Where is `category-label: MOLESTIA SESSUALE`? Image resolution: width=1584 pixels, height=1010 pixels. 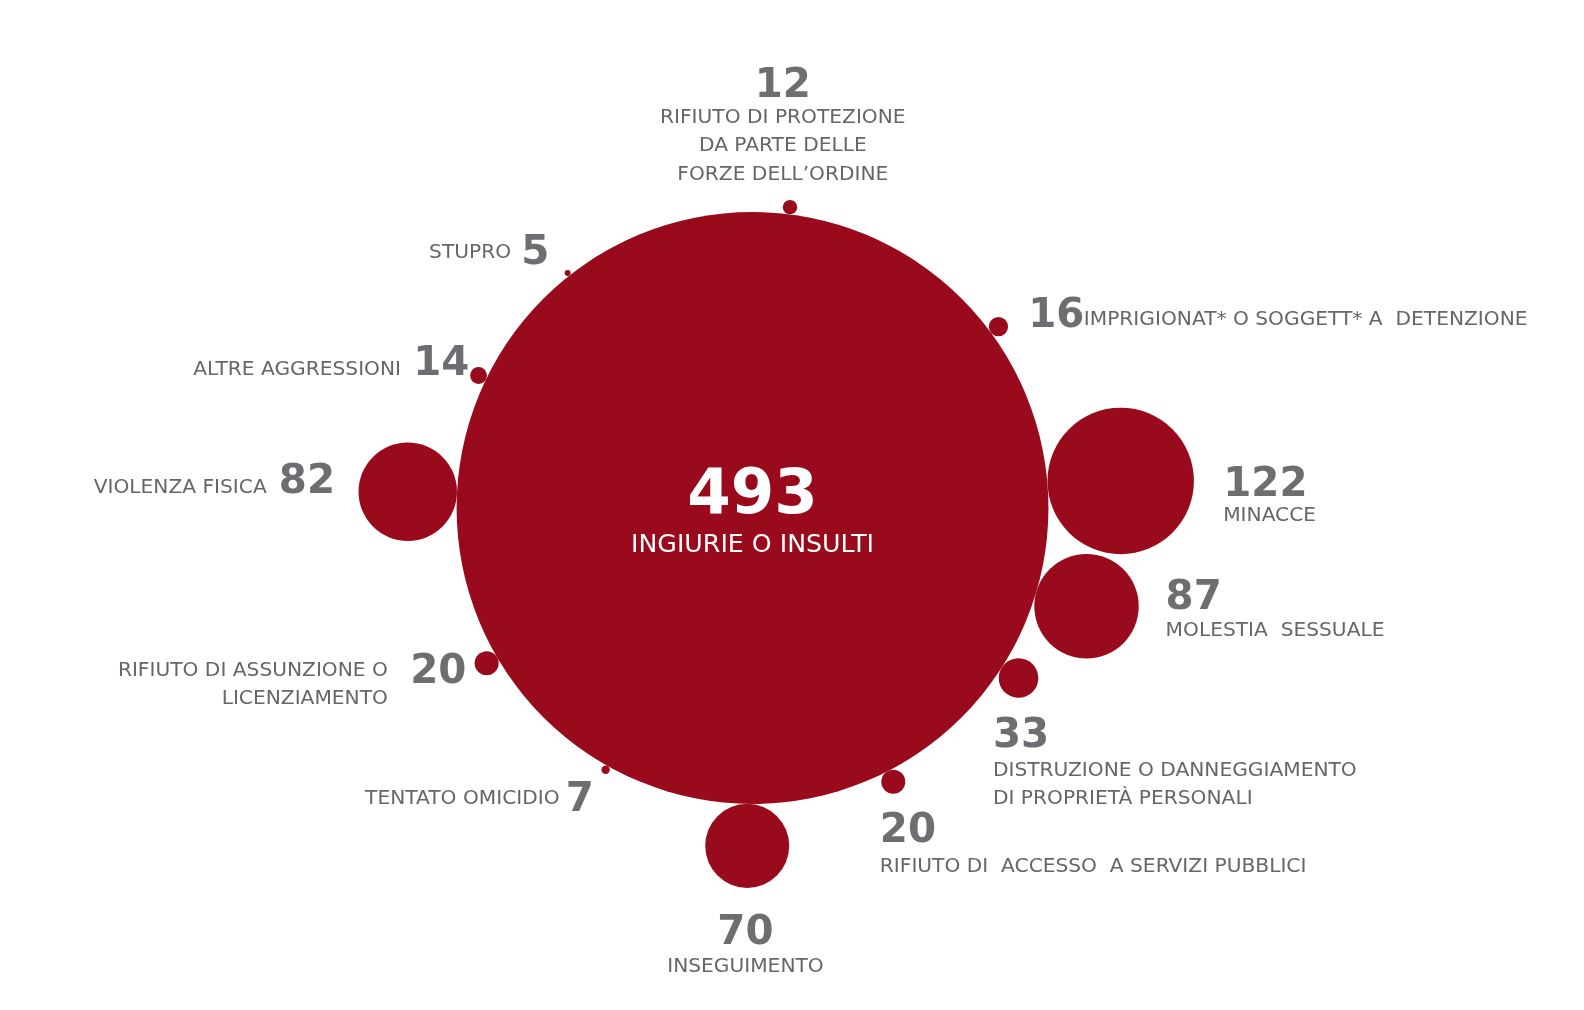
category-label: MOLESTIA SESSUALE is located at coordinates (1275, 629).